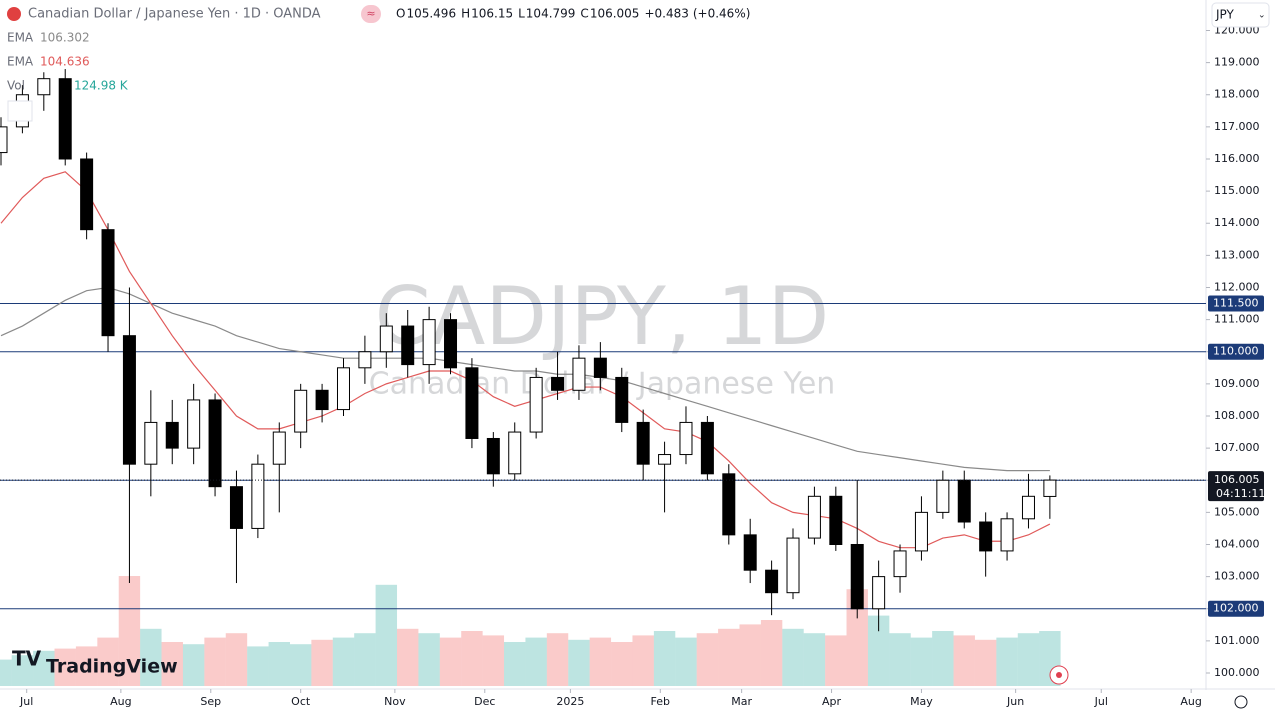 Image resolution: width=1275 pixels, height=713 pixels. I want to click on dropdown-icon: ⌄, so click(1262, 16).